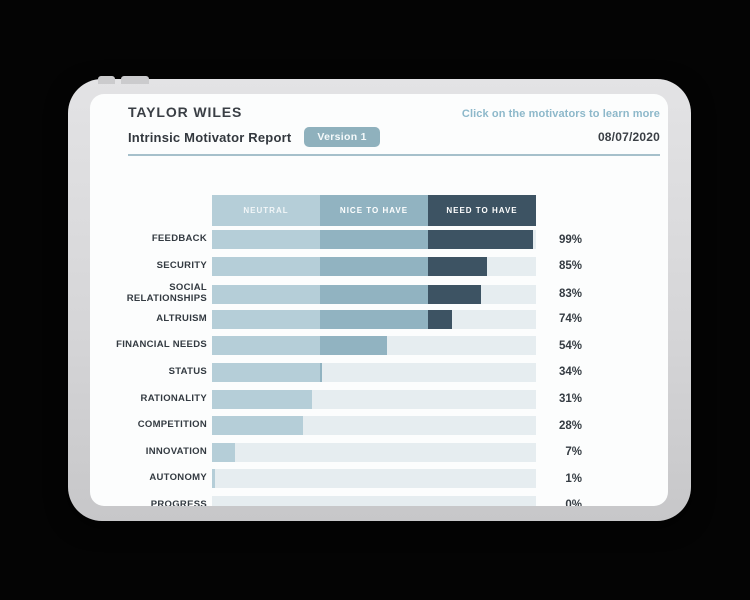 This screenshot has width=750, height=600. I want to click on motivator-row: PROGRESS 0%, so click(390, 500).